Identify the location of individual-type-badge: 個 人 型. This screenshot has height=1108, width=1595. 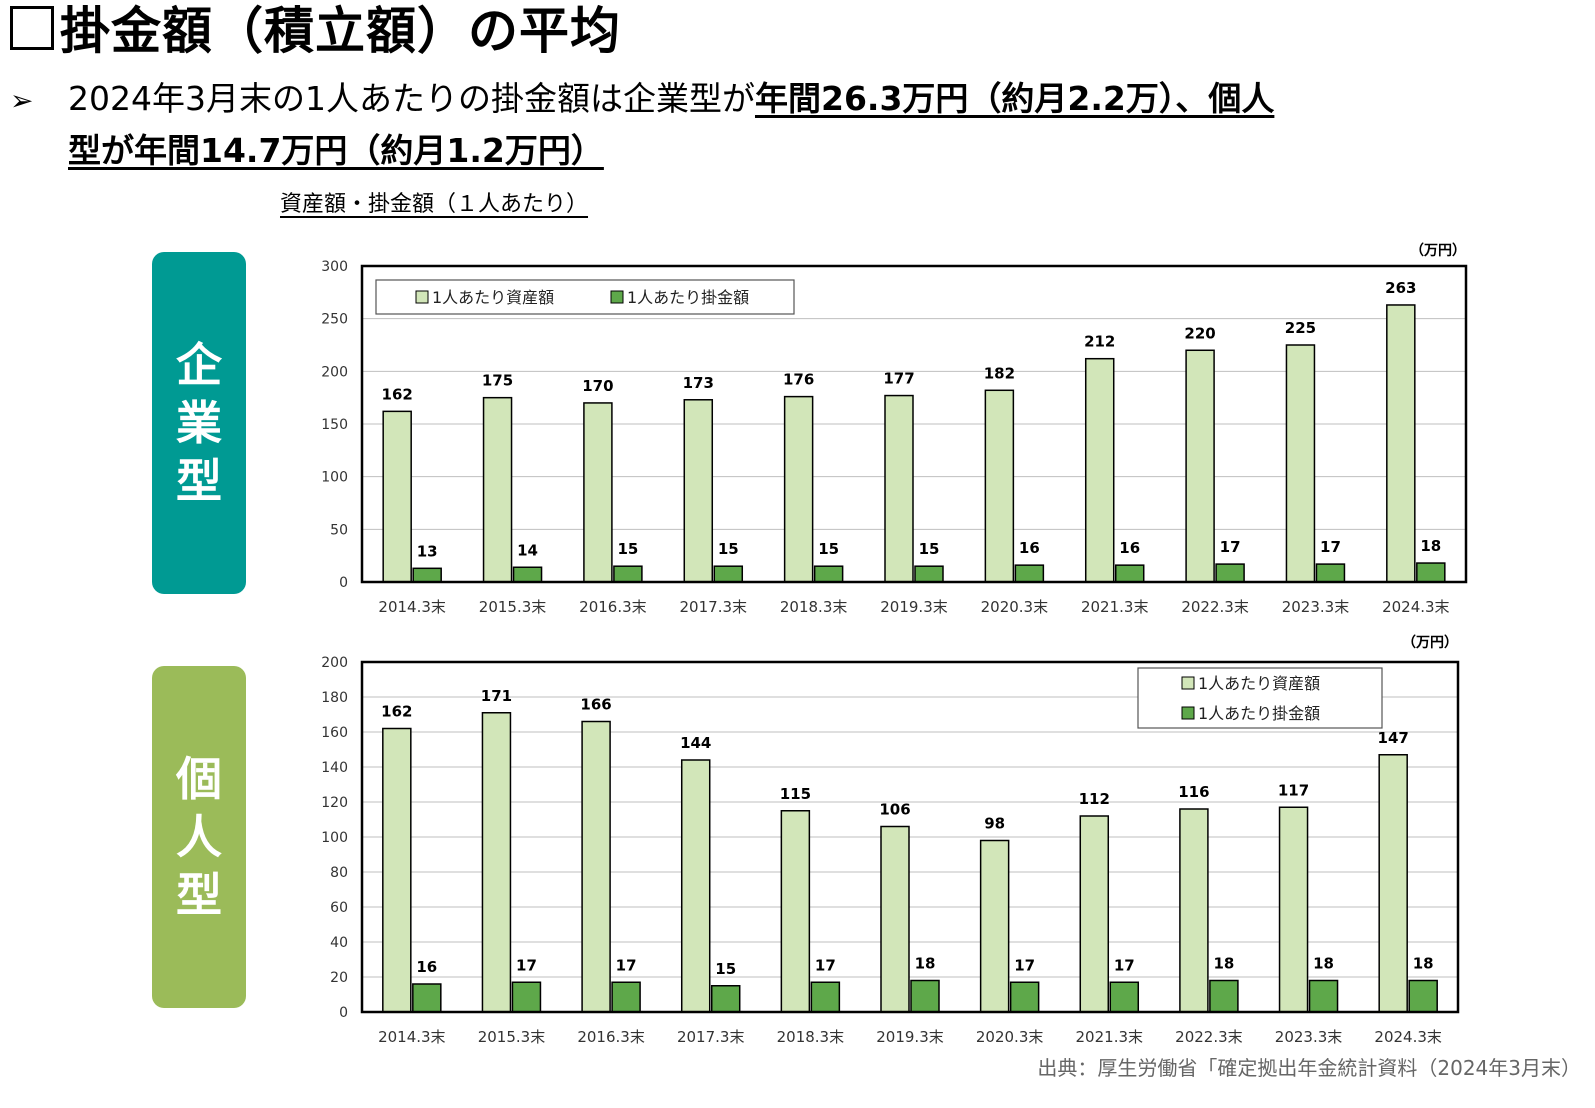
(199, 837).